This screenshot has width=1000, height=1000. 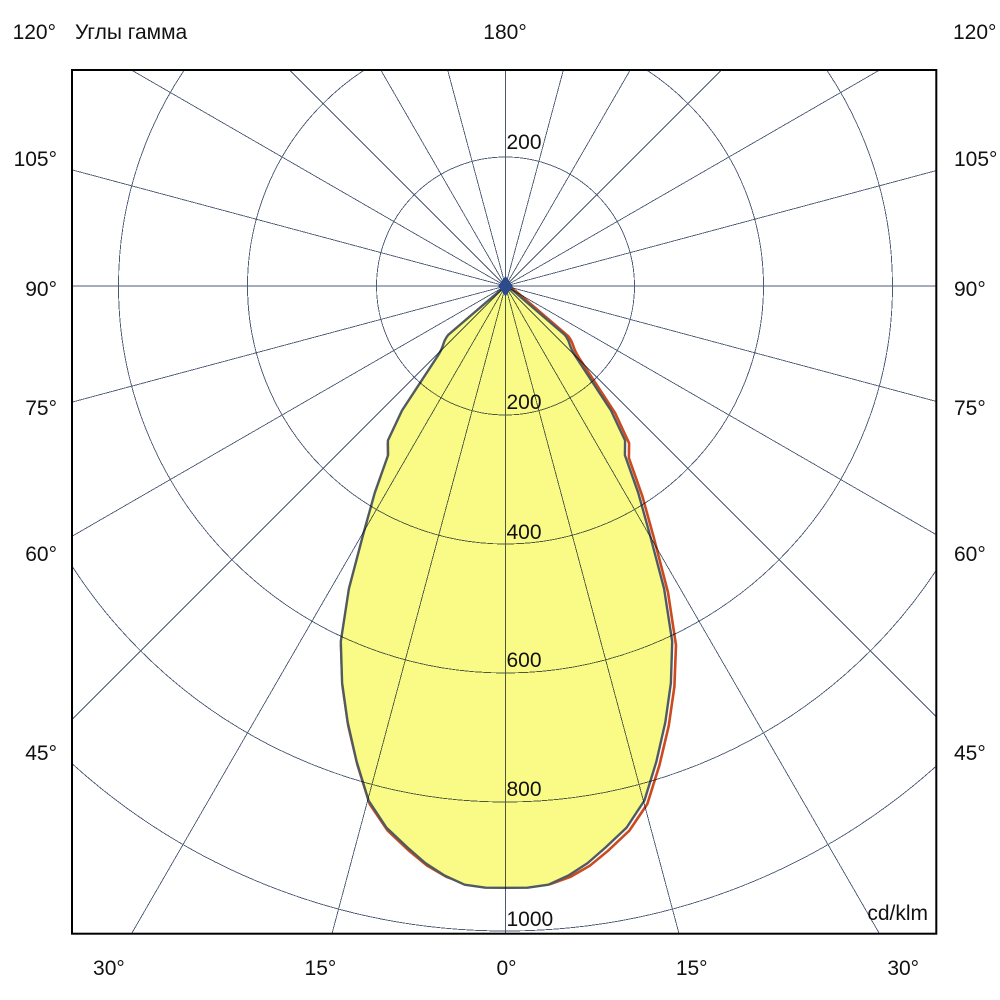 What do you see at coordinates (897, 913) in the screenshot?
I see `svg-text: cd/klm` at bounding box center [897, 913].